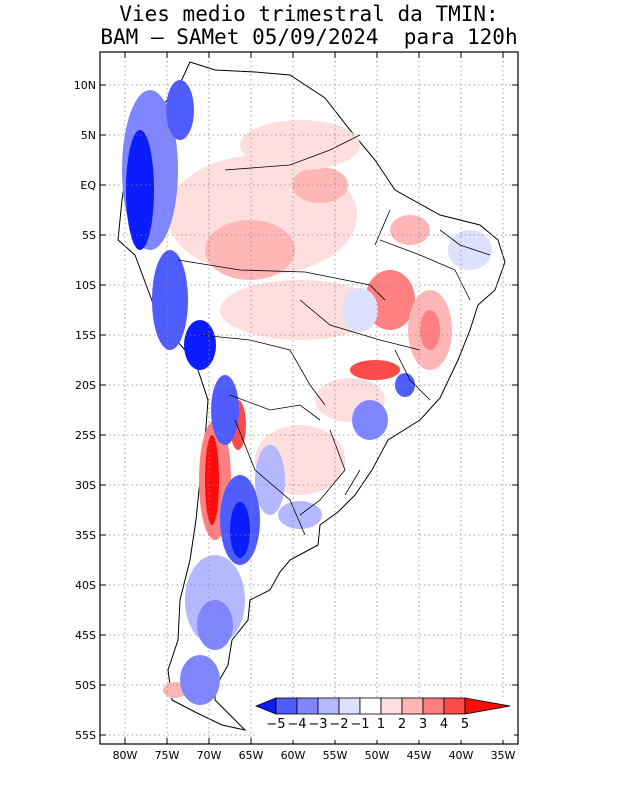 The image size is (618, 800). I want to click on colorbar: −5 −4 −3 −2 −1 1 2 3 4 5, so click(384, 718).